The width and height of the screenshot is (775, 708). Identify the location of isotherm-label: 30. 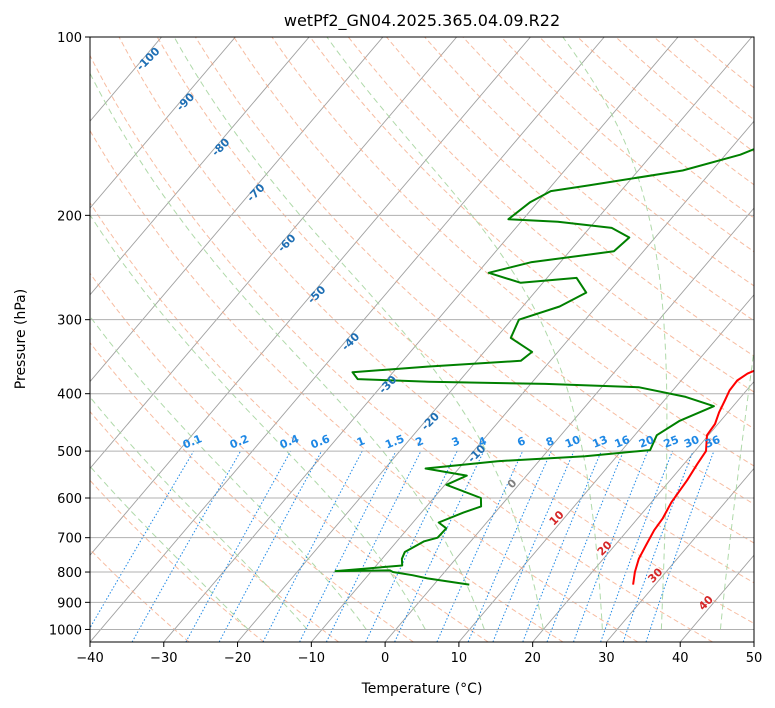
(655, 575).